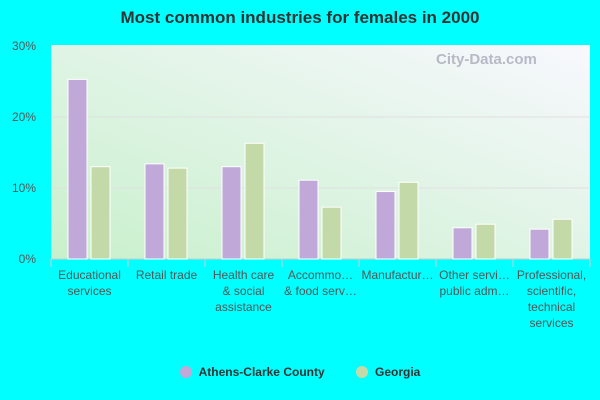 The width and height of the screenshot is (600, 400). What do you see at coordinates (551, 307) in the screenshot?
I see `x-category-label: technical` at bounding box center [551, 307].